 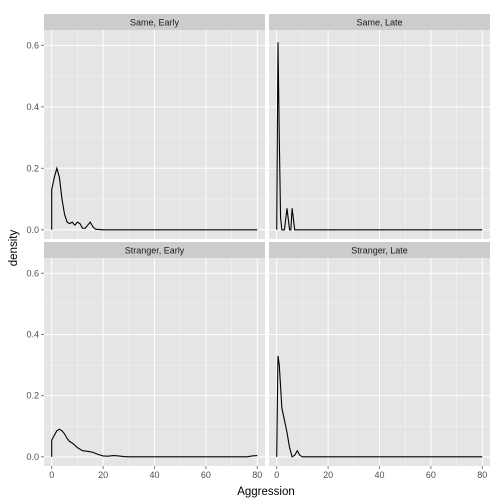 I want to click on facet-strip-label: Stranger, Early, so click(x=155, y=251).